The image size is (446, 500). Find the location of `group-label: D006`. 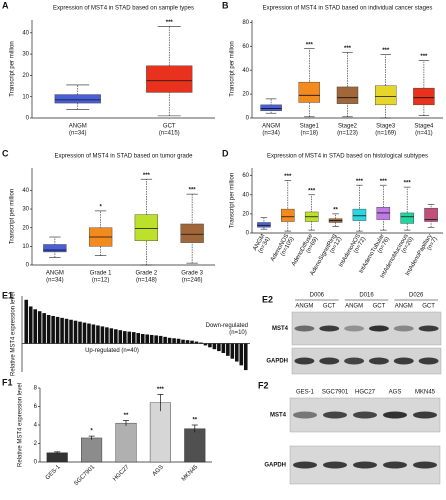

group-label: D006 is located at coordinates (317, 296).